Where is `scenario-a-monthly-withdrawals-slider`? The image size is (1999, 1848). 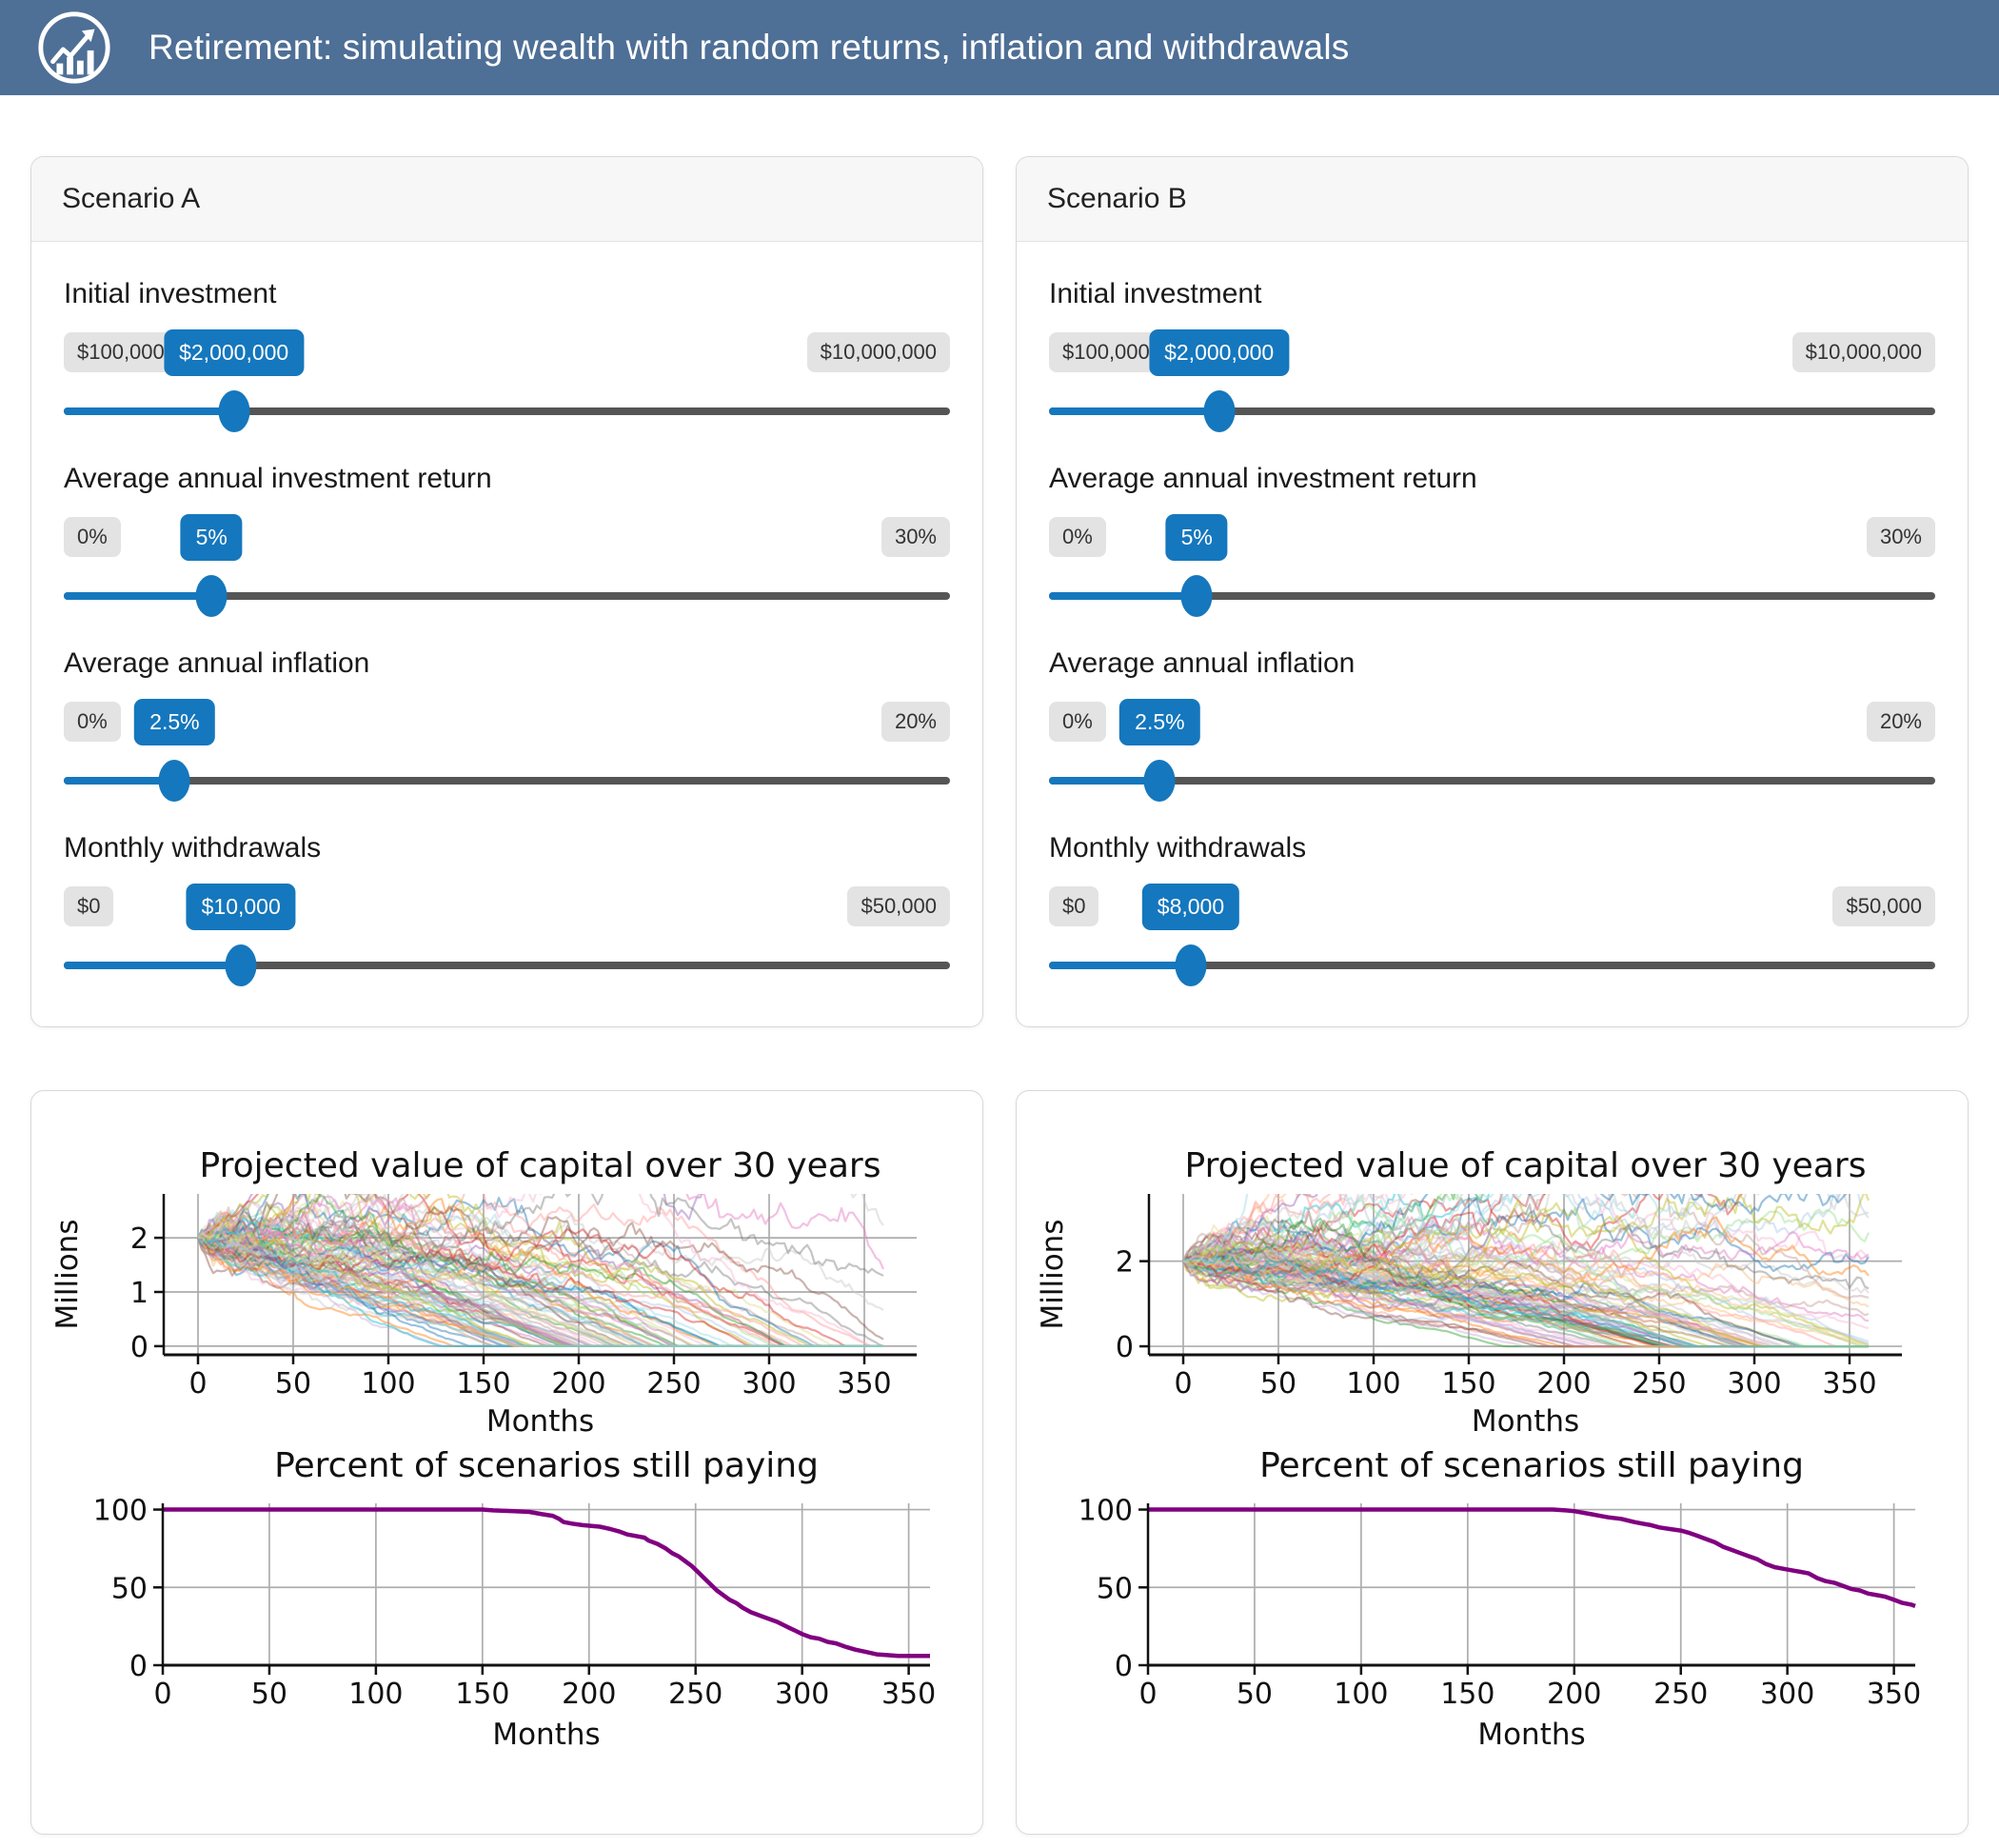
scenario-a-monthly-withdrawals-slider is located at coordinates (507, 965).